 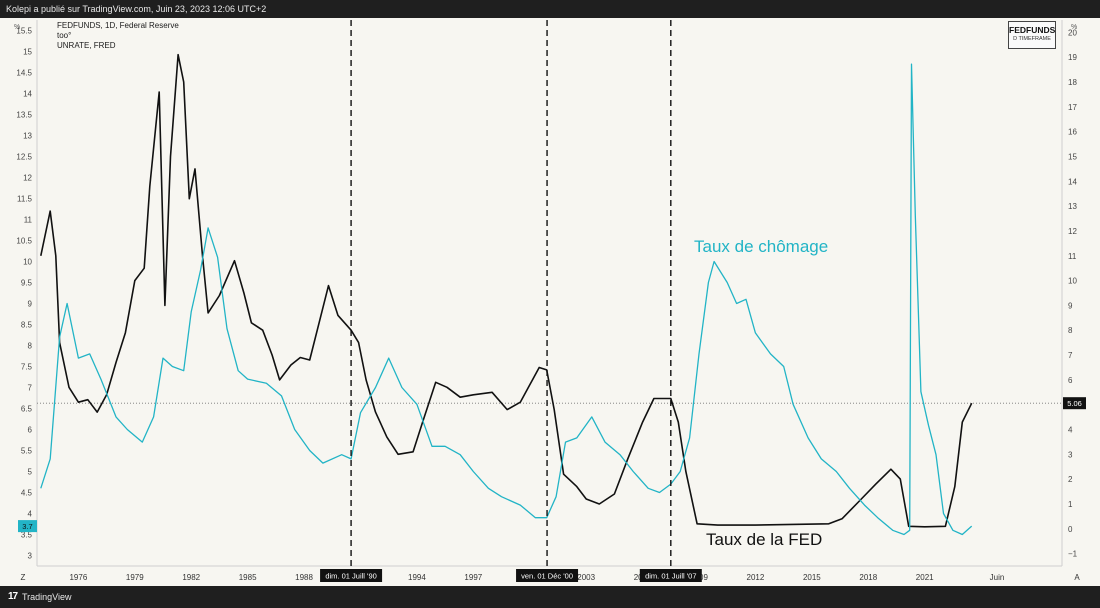 What do you see at coordinates (1074, 27) in the screenshot?
I see `right-axis-unit: %` at bounding box center [1074, 27].